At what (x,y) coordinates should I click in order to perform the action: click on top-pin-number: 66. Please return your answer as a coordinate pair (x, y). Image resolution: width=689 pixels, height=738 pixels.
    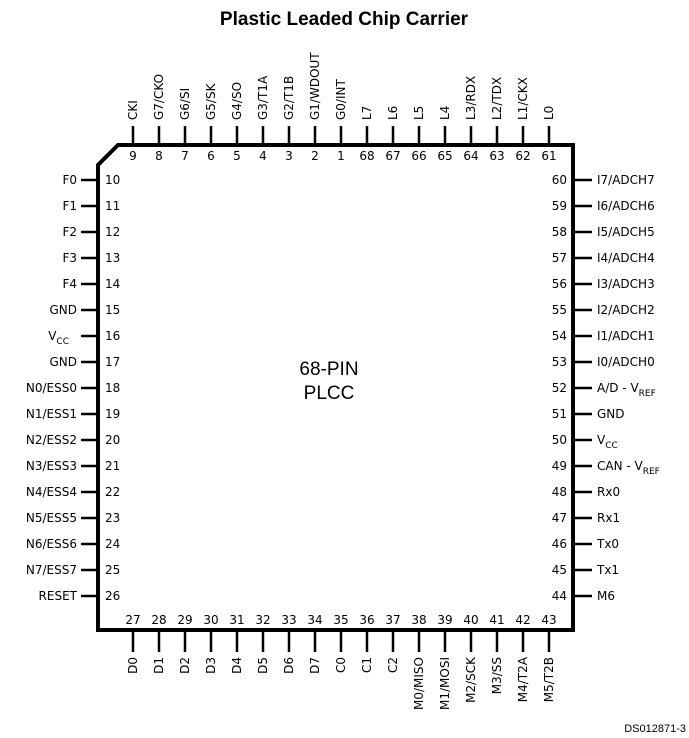
    Looking at the image, I should click on (418, 156).